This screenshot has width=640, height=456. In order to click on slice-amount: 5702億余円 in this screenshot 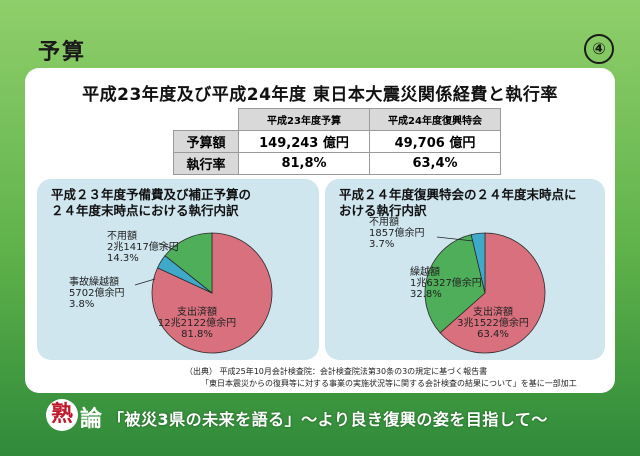, I will do `click(96, 292)`.